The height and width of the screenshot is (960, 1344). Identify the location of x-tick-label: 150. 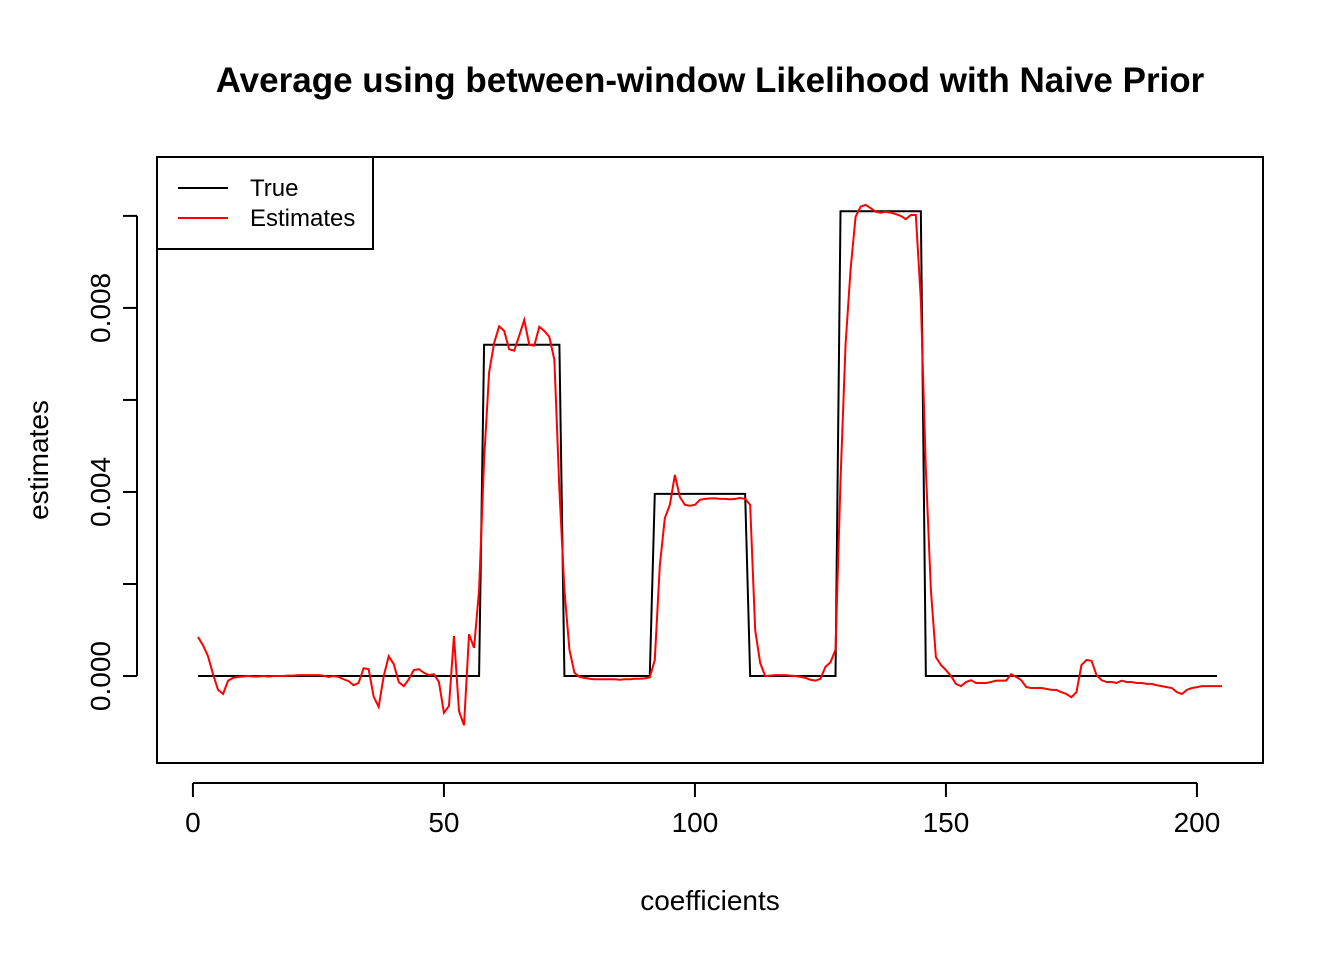
(946, 822).